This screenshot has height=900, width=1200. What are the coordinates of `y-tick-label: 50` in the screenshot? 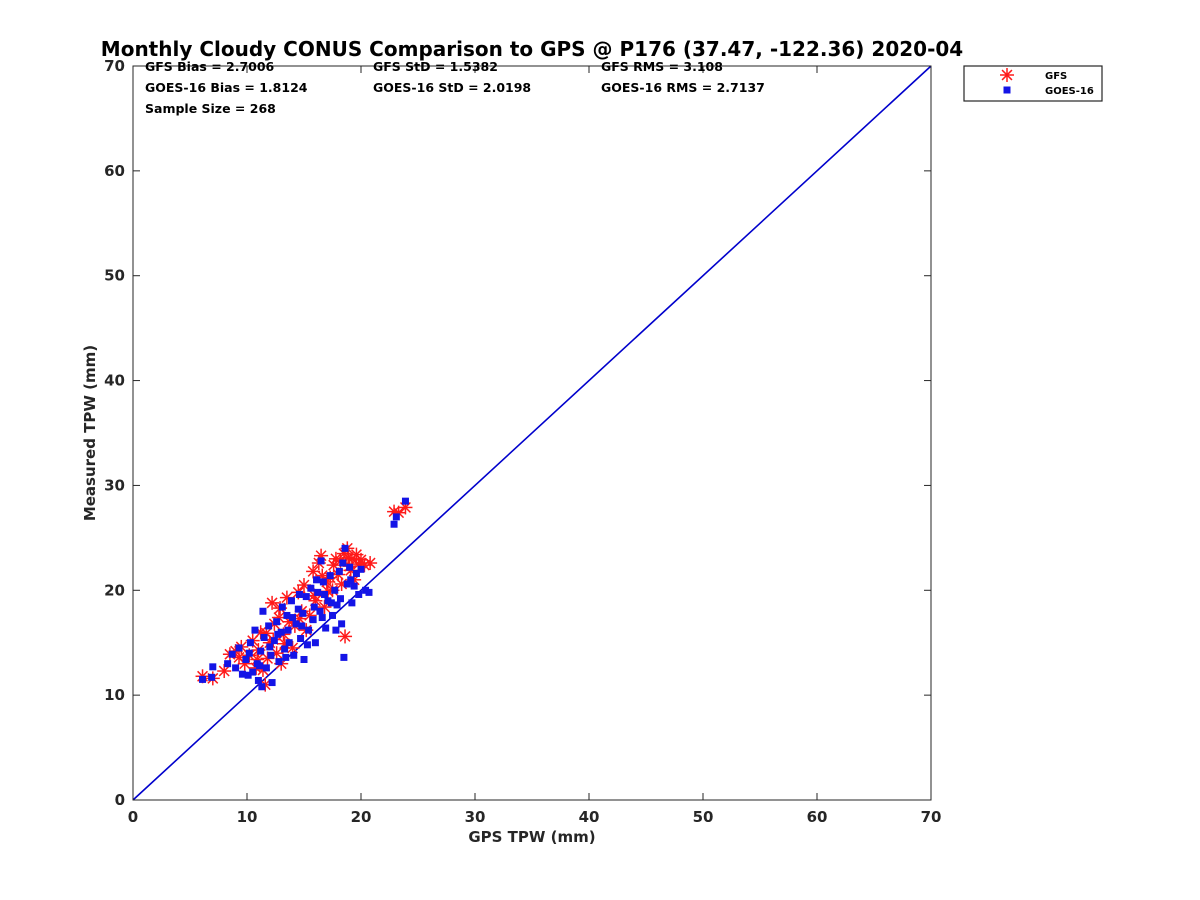 It's located at (114, 276).